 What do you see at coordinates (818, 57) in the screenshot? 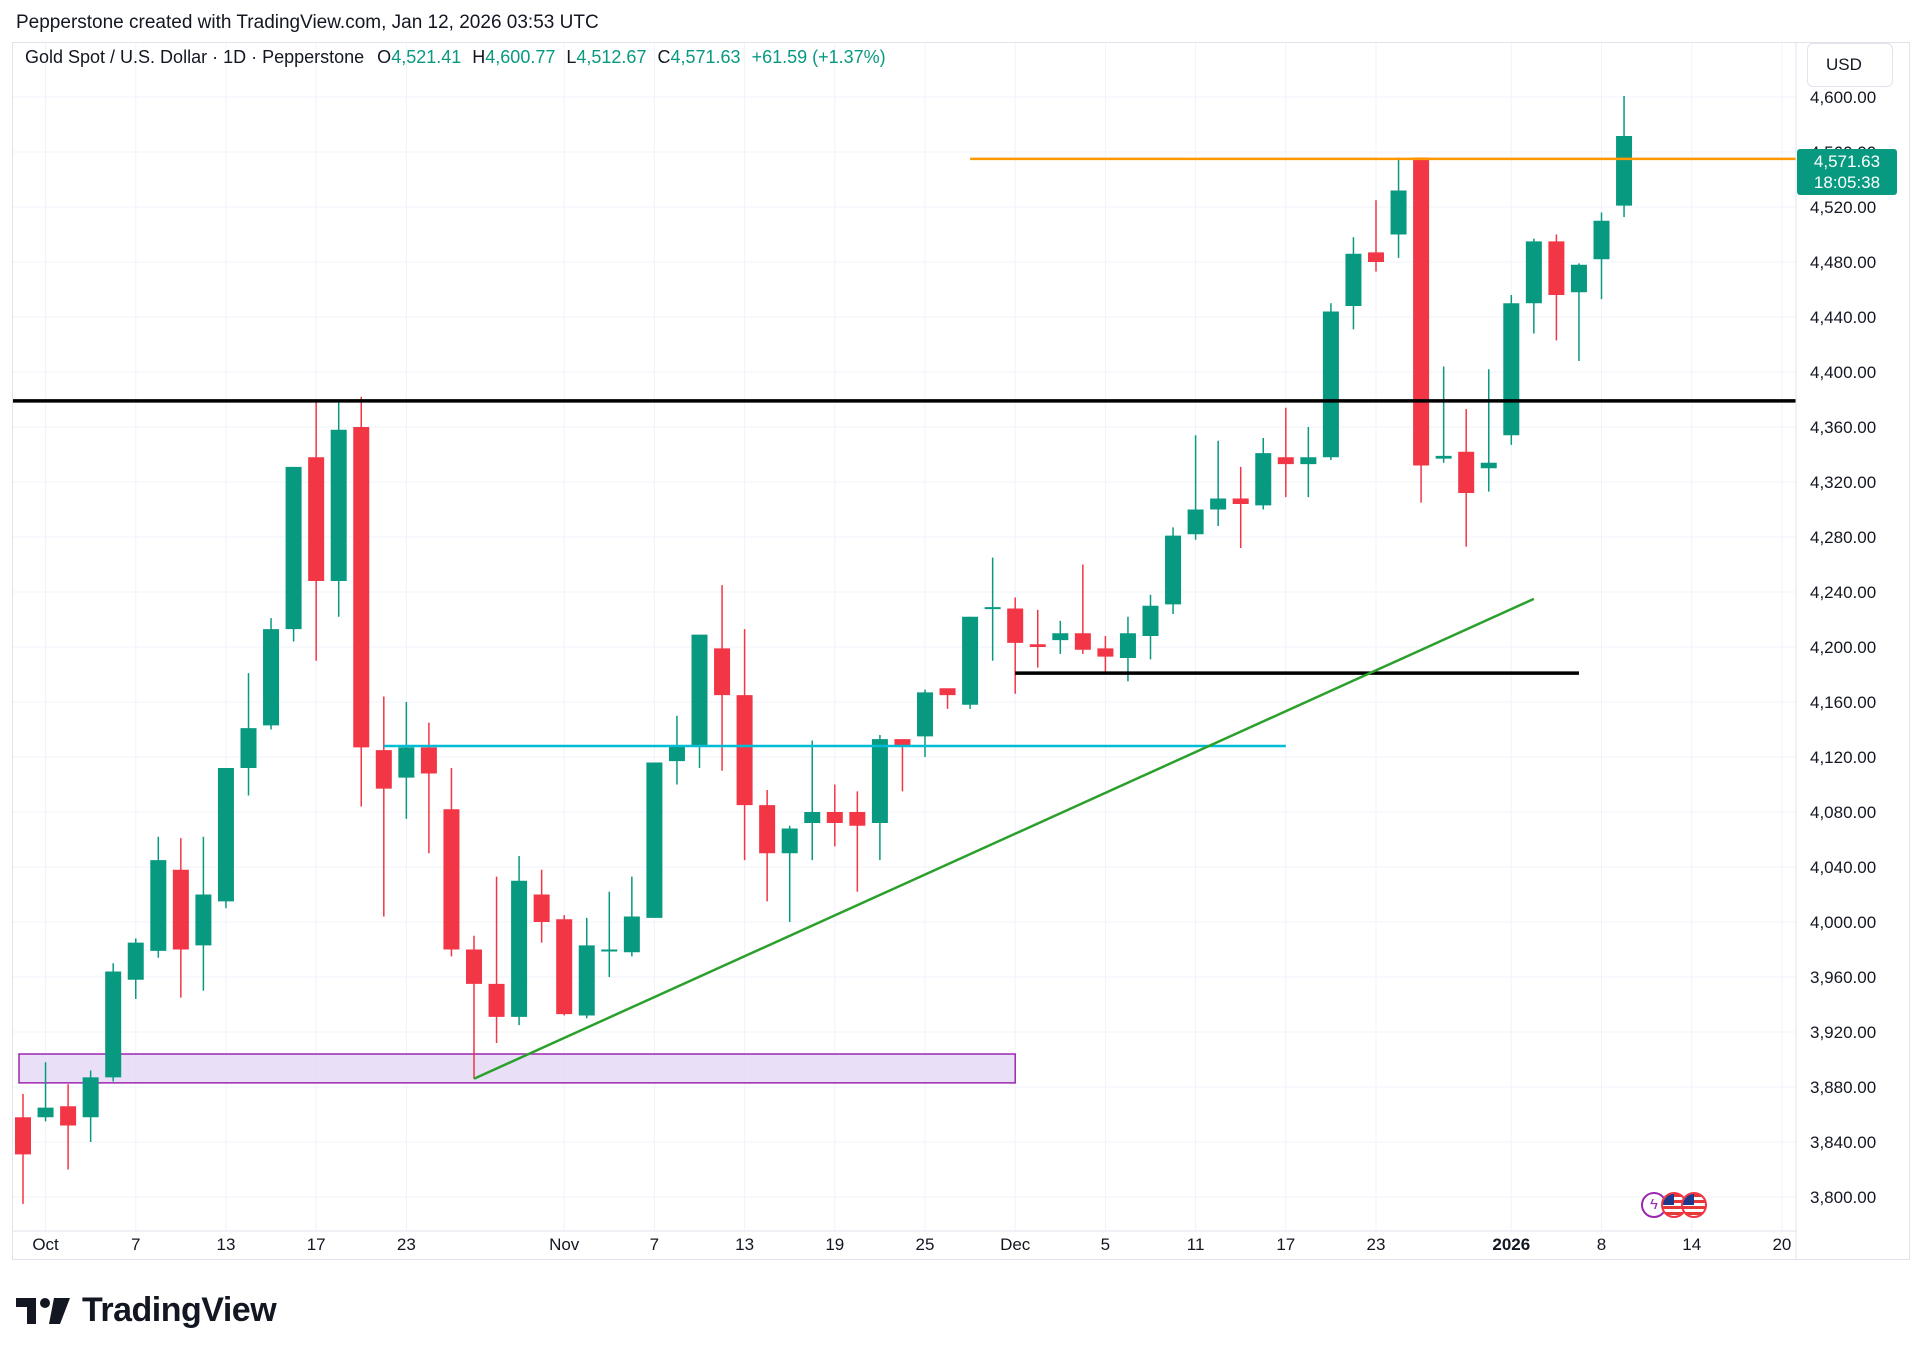
I see `ohlc-change: +61.59 (+1.37%)` at bounding box center [818, 57].